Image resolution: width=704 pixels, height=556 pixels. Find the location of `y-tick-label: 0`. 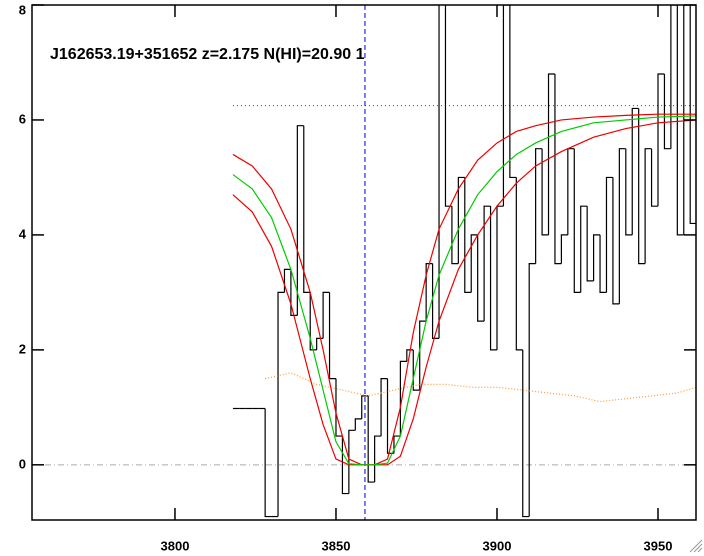

y-tick-label: 0 is located at coordinates (22, 463).